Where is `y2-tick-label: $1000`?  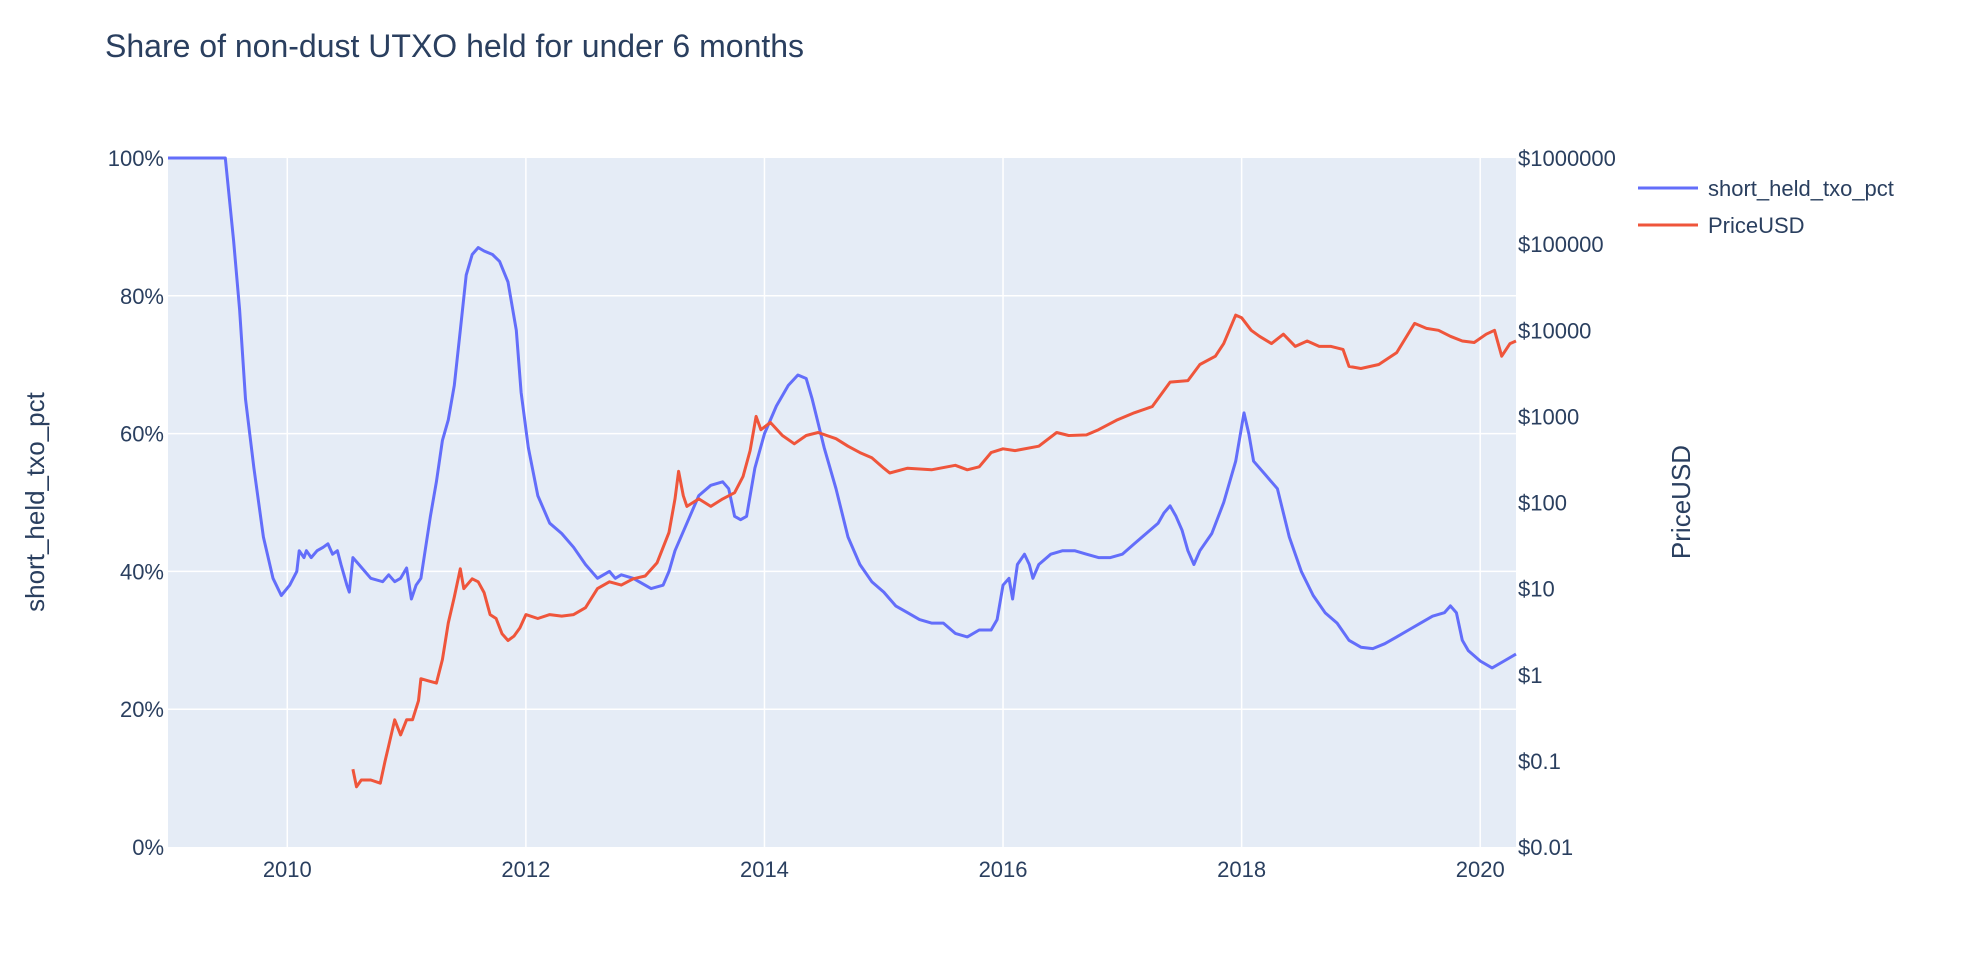 y2-tick-label: $1000 is located at coordinates (1548, 416).